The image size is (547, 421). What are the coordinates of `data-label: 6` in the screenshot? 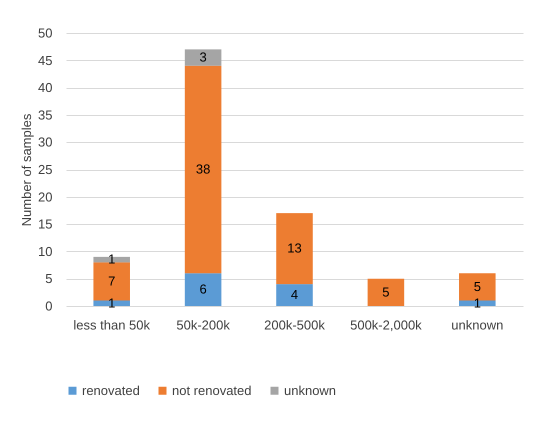 It's located at (203, 289).